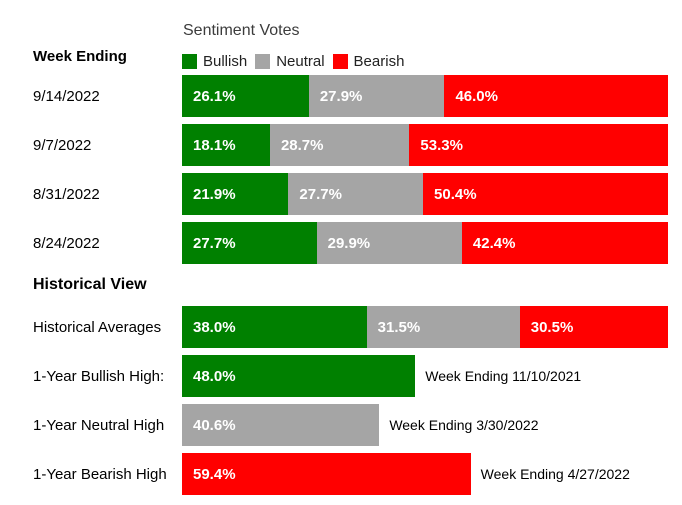 This screenshot has width=682, height=505. What do you see at coordinates (214, 194) in the screenshot?
I see `segment-value: 21.9%` at bounding box center [214, 194].